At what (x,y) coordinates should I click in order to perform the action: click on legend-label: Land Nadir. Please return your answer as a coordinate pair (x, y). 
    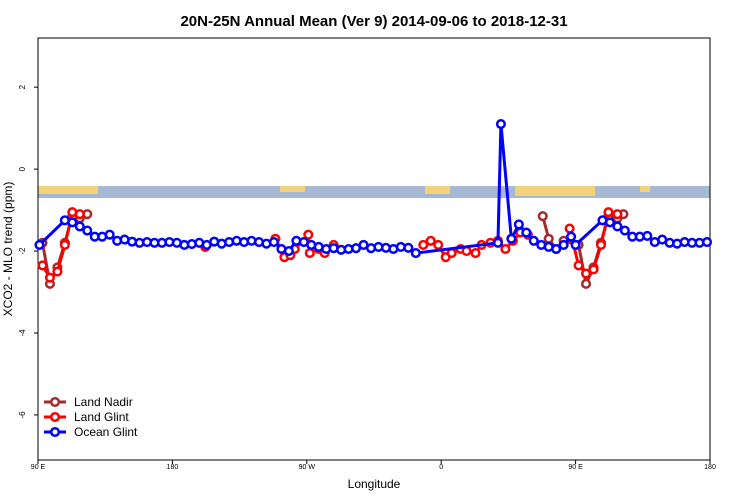
    Looking at the image, I should click on (103, 402).